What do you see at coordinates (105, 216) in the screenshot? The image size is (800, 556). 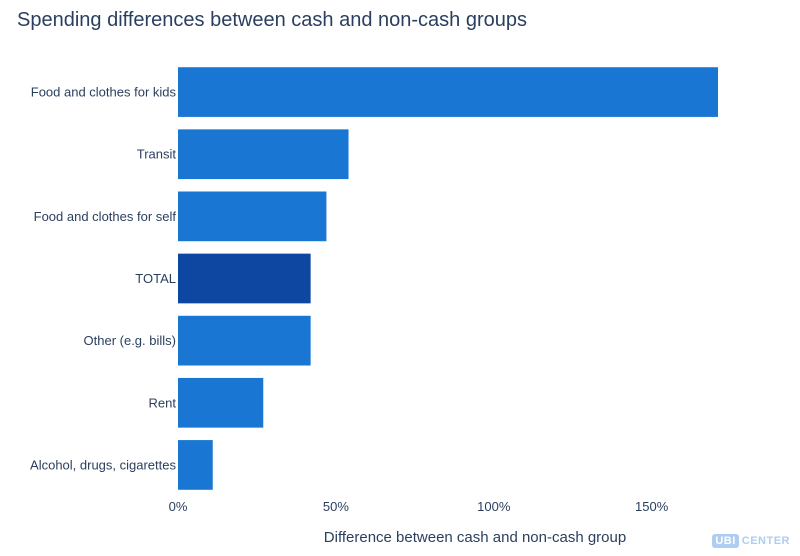 I see `category-label-food-and-clothes-for-self: Food and clothes for self` at bounding box center [105, 216].